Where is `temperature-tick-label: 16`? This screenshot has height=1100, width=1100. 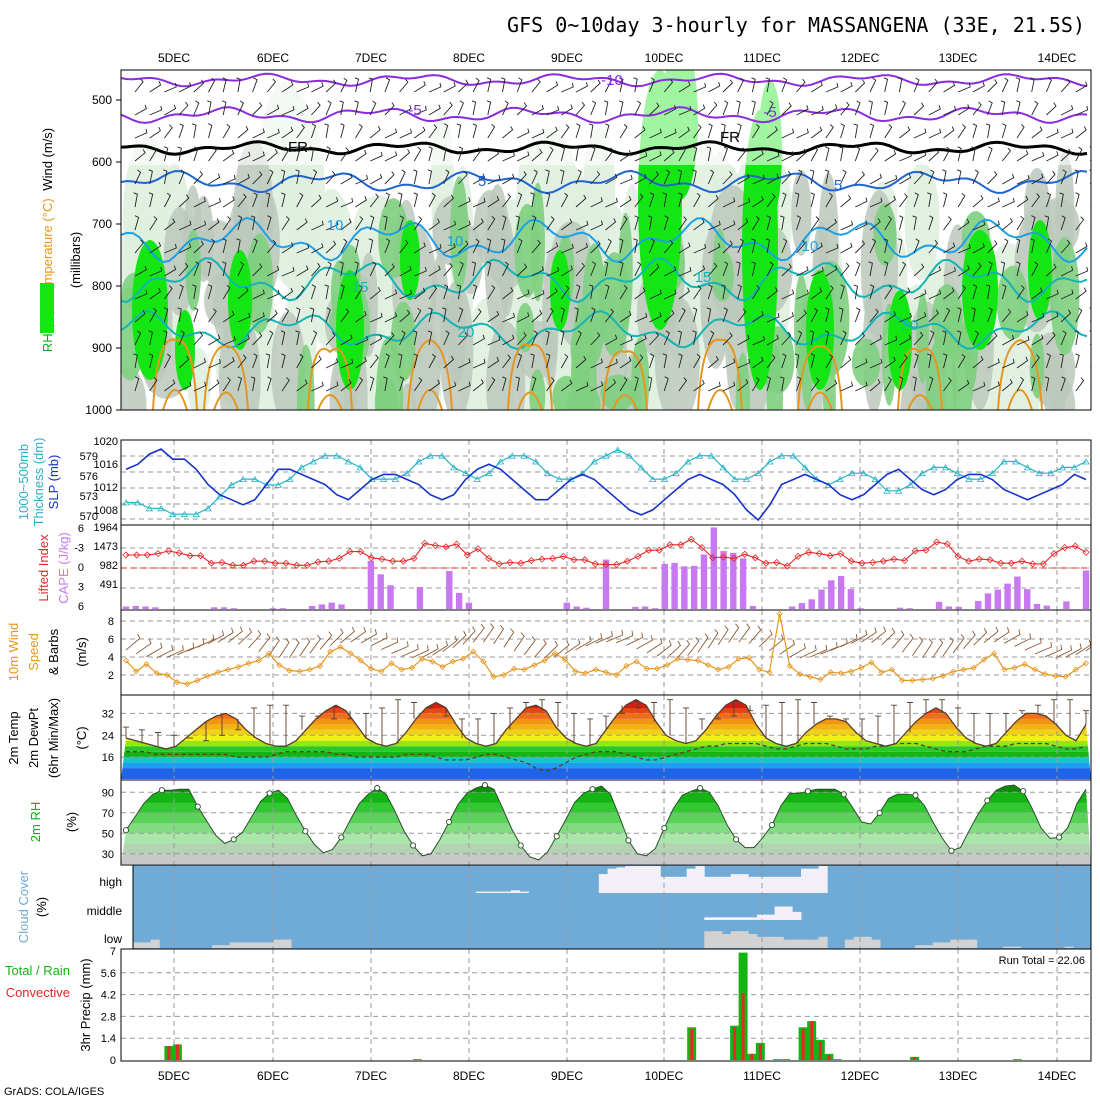 temperature-tick-label: 16 is located at coordinates (108, 758).